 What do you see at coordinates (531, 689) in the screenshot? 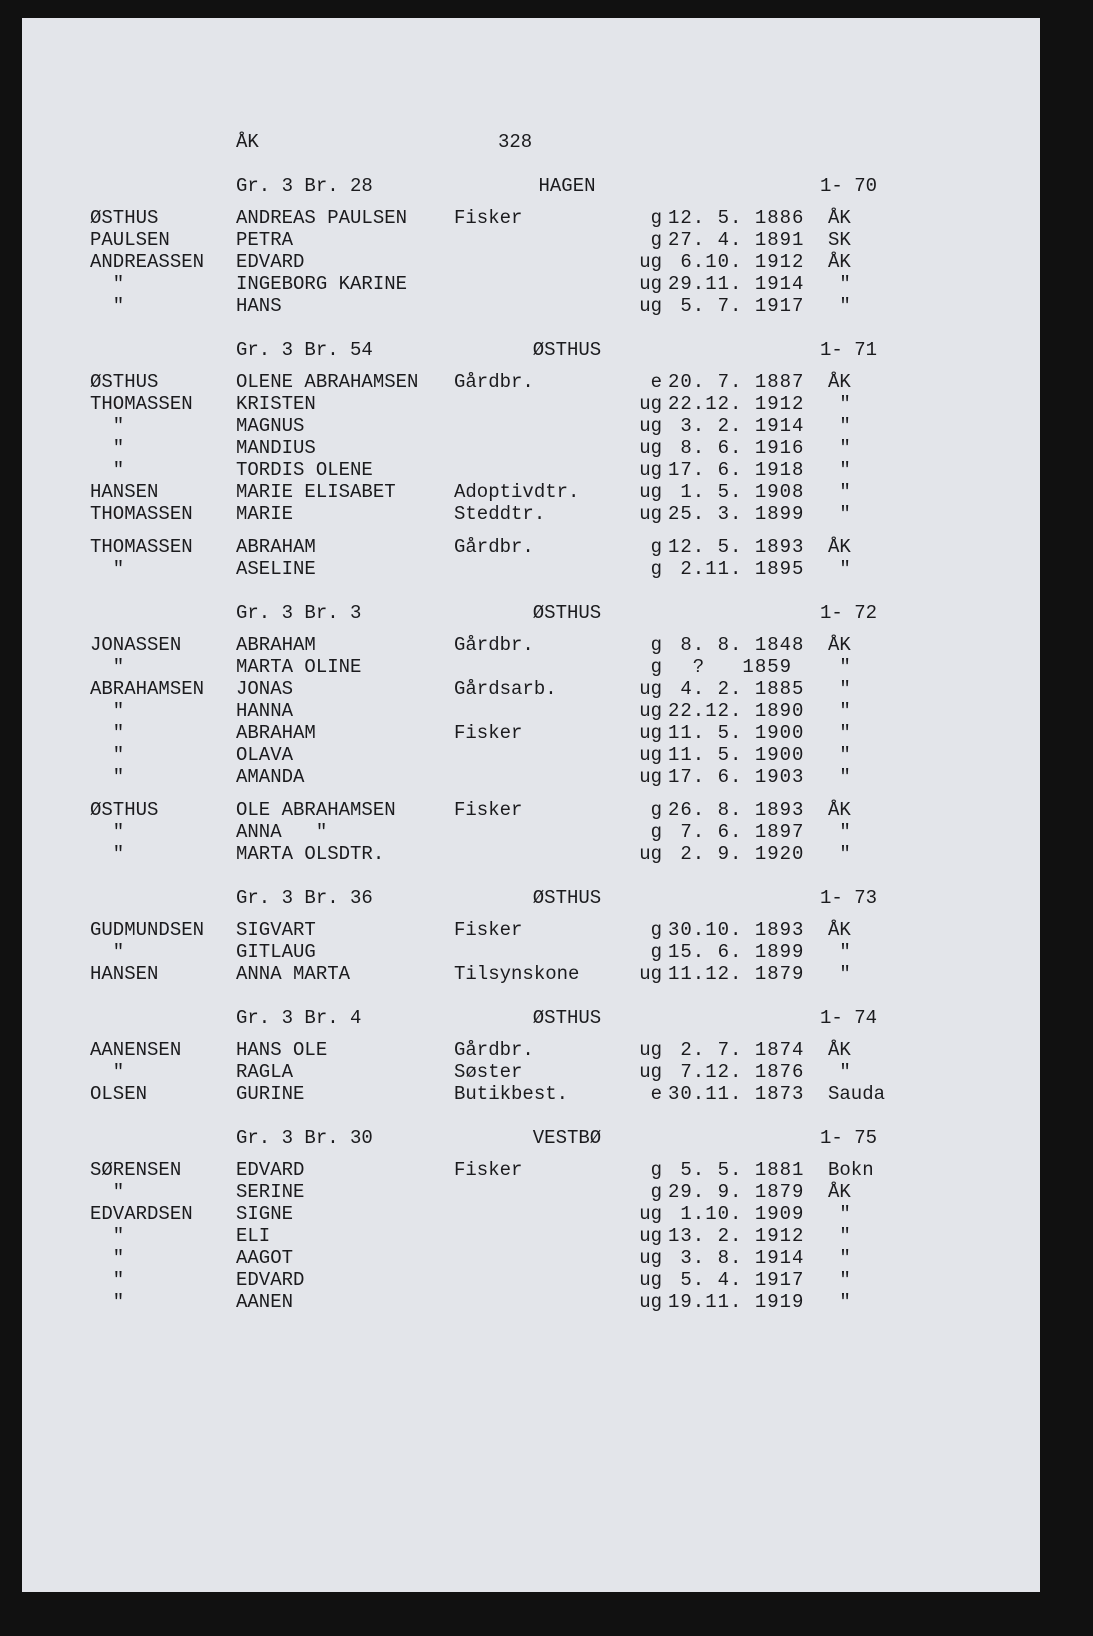
I see `person-row: ABRAHAMSEN JONAS Gårdsarb. ug 4. 2. 1885 "` at bounding box center [531, 689].